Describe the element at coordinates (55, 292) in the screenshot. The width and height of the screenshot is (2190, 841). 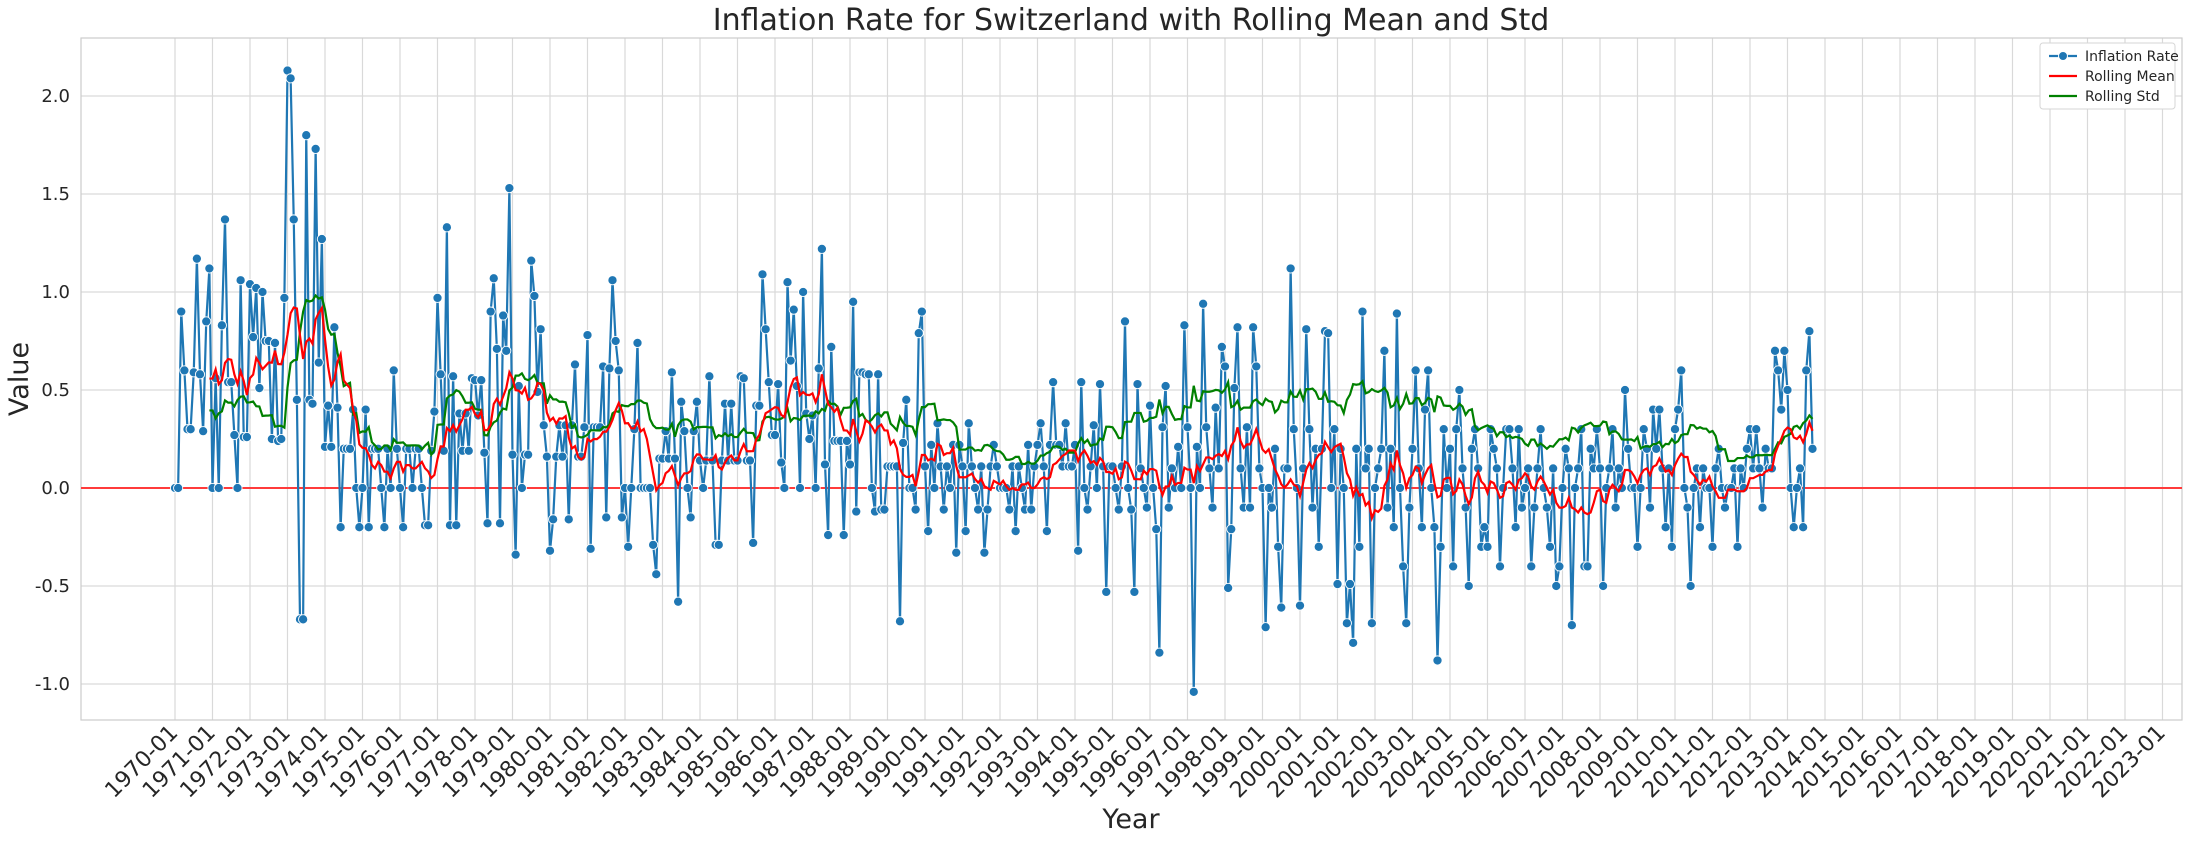
I see `y-tick-label: 1.0` at that location.